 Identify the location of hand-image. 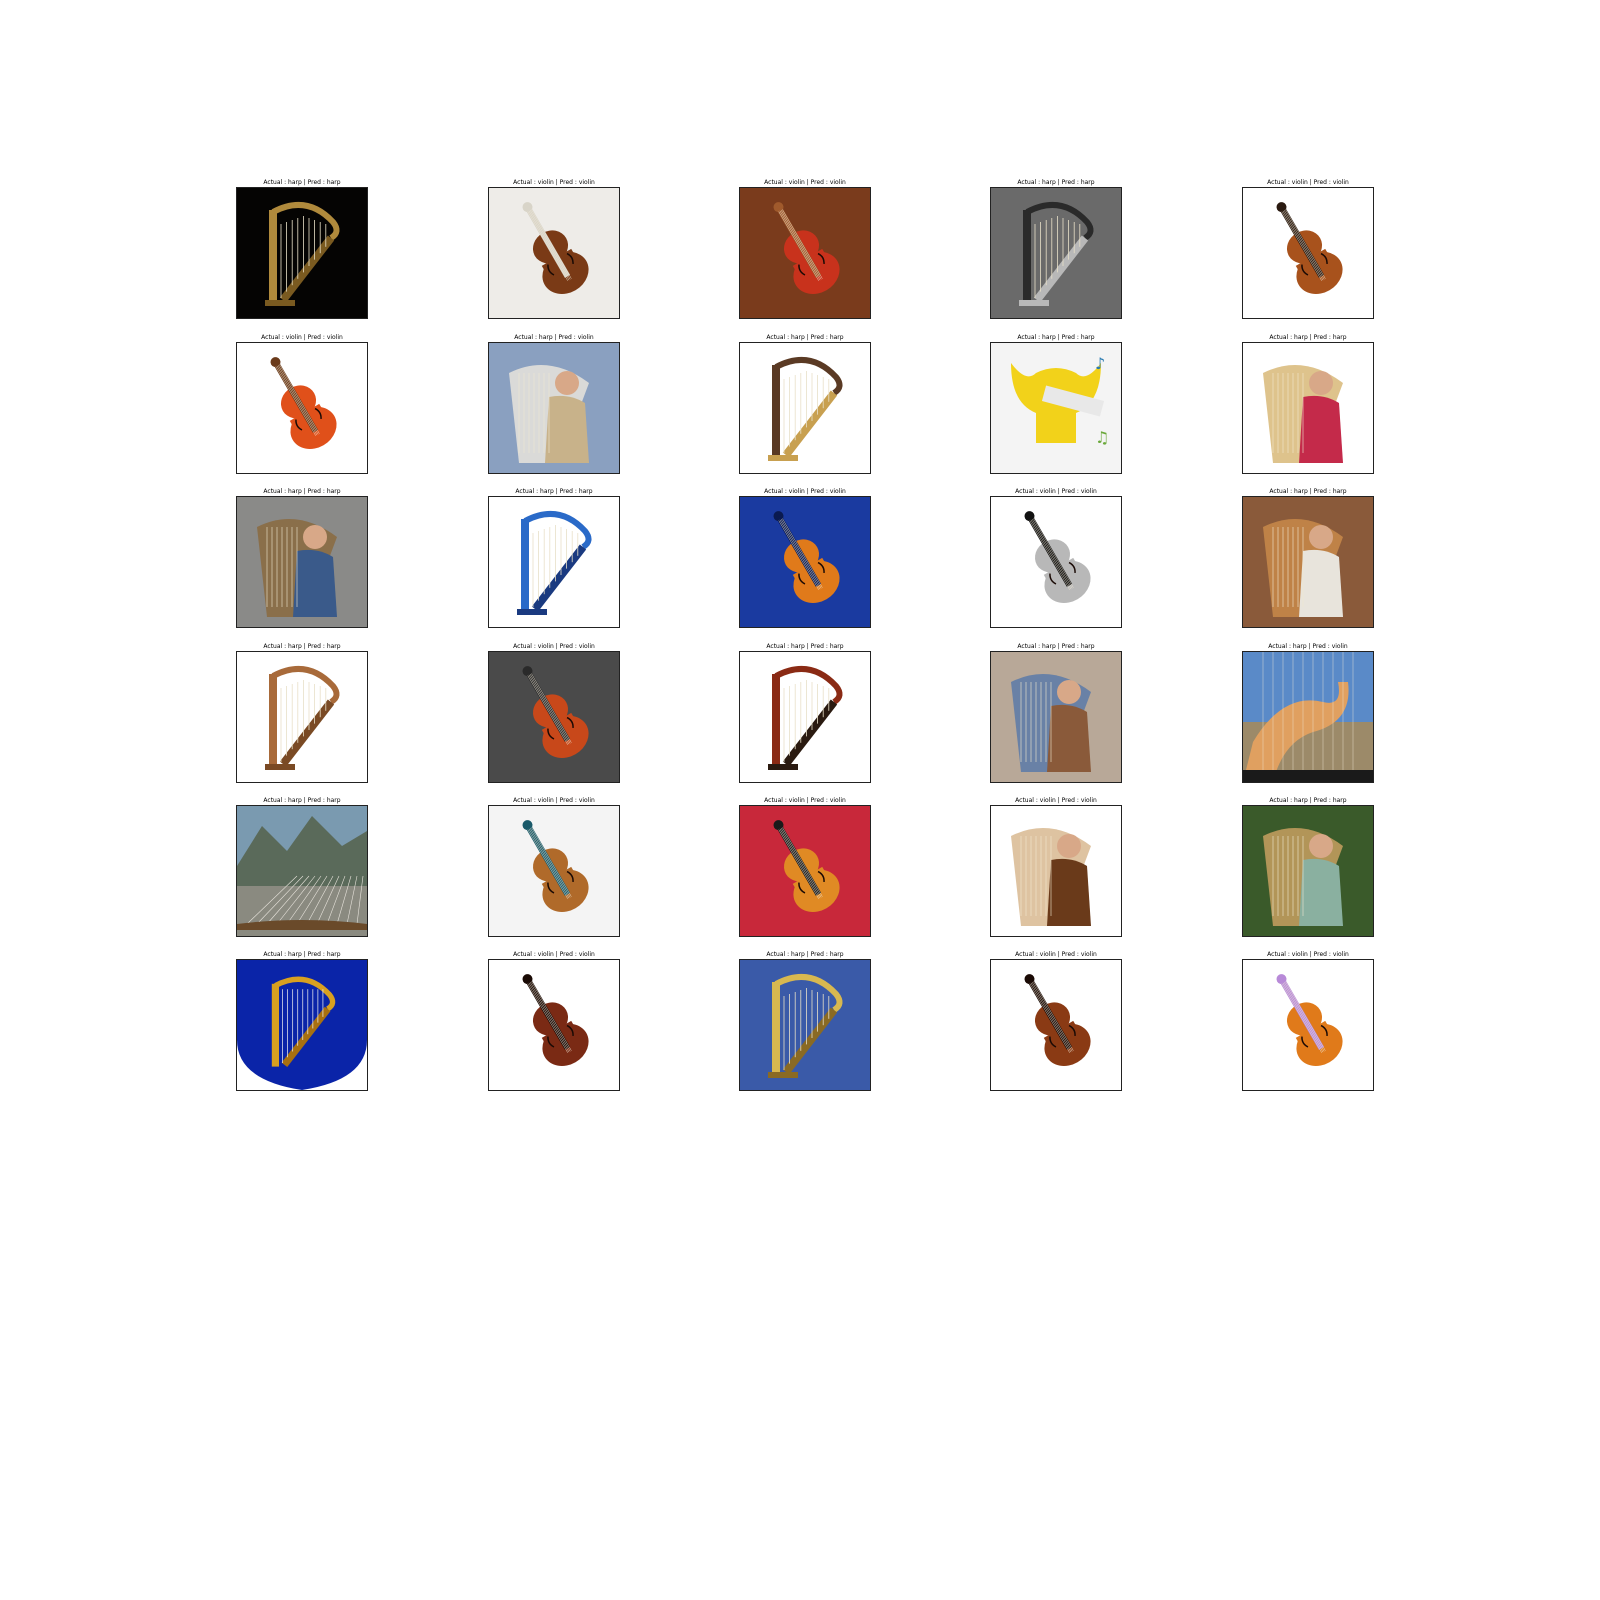
(1308, 717).